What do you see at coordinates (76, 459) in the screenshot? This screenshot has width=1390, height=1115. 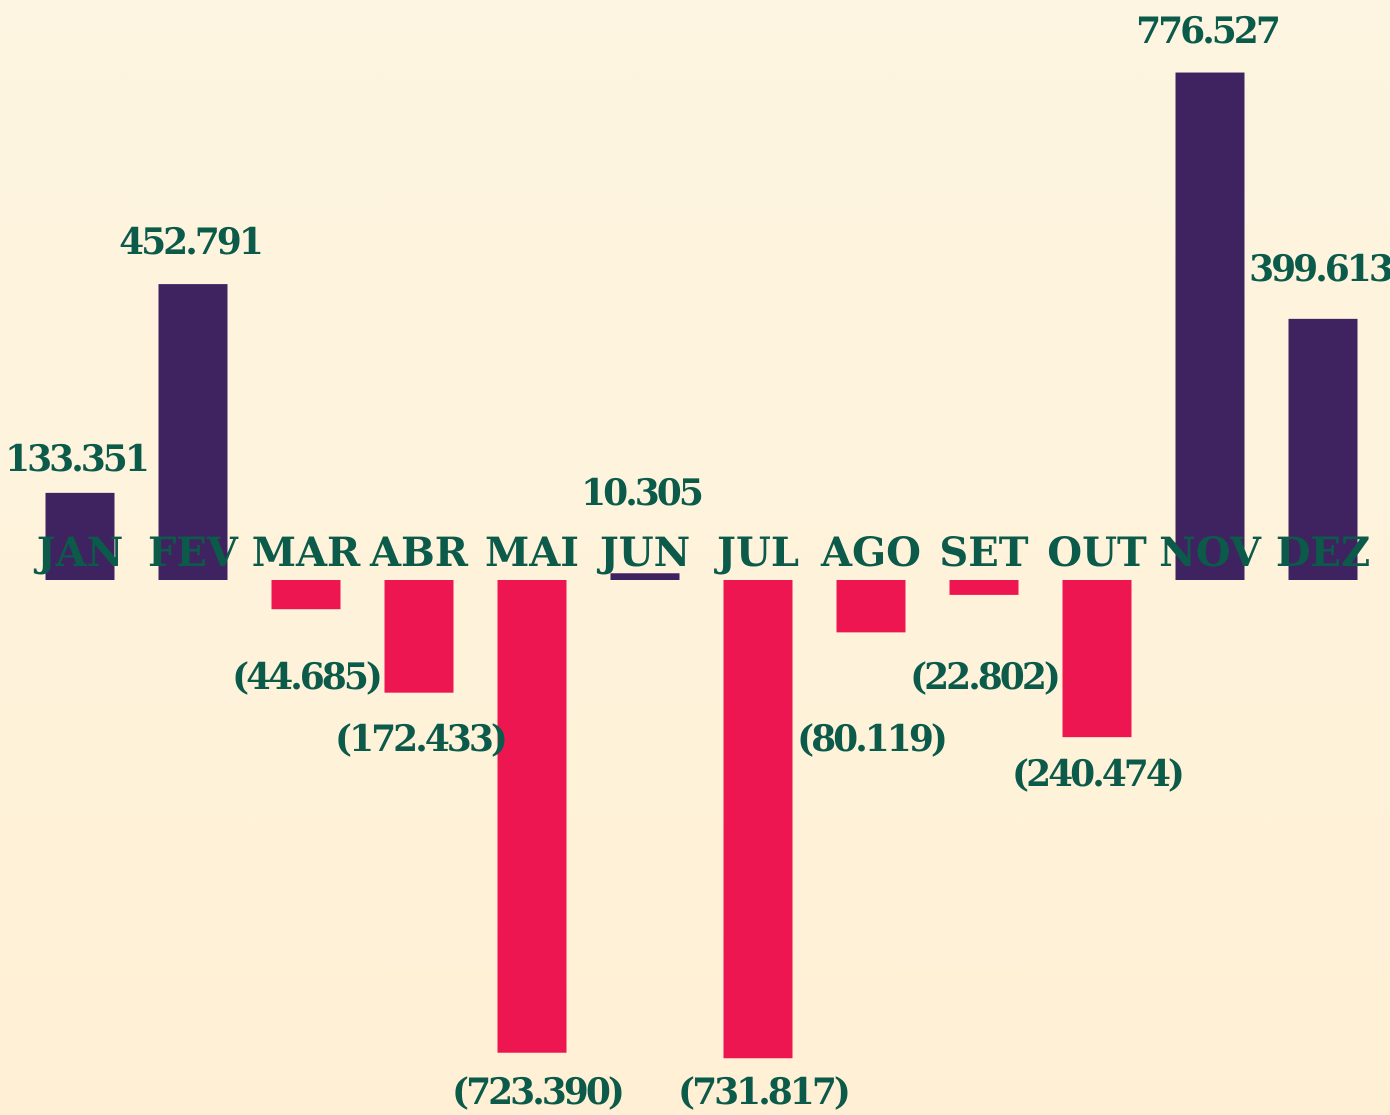 I see `data-label: 133.351` at bounding box center [76, 459].